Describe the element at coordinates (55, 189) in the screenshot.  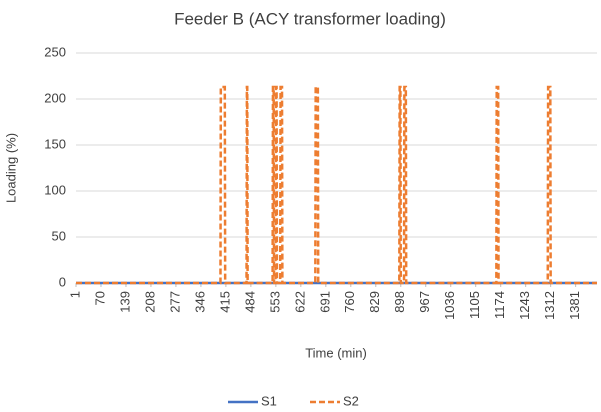
I see `y-tick-label: 100` at that location.